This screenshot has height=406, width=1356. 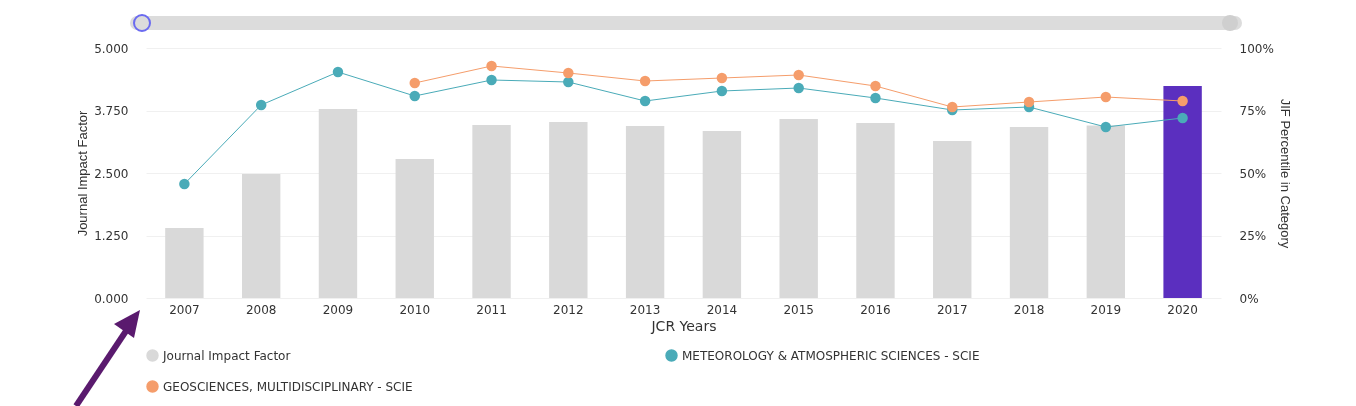 I want to click on y2-tick-label: 0%, so click(x=1249, y=298).